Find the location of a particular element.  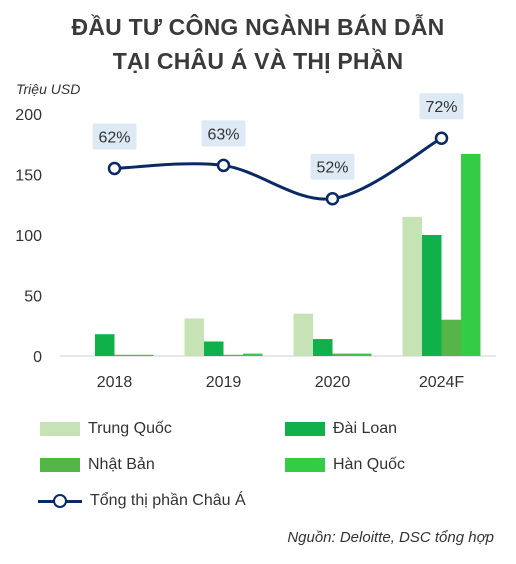

data-label-2019: 63% is located at coordinates (223, 134).